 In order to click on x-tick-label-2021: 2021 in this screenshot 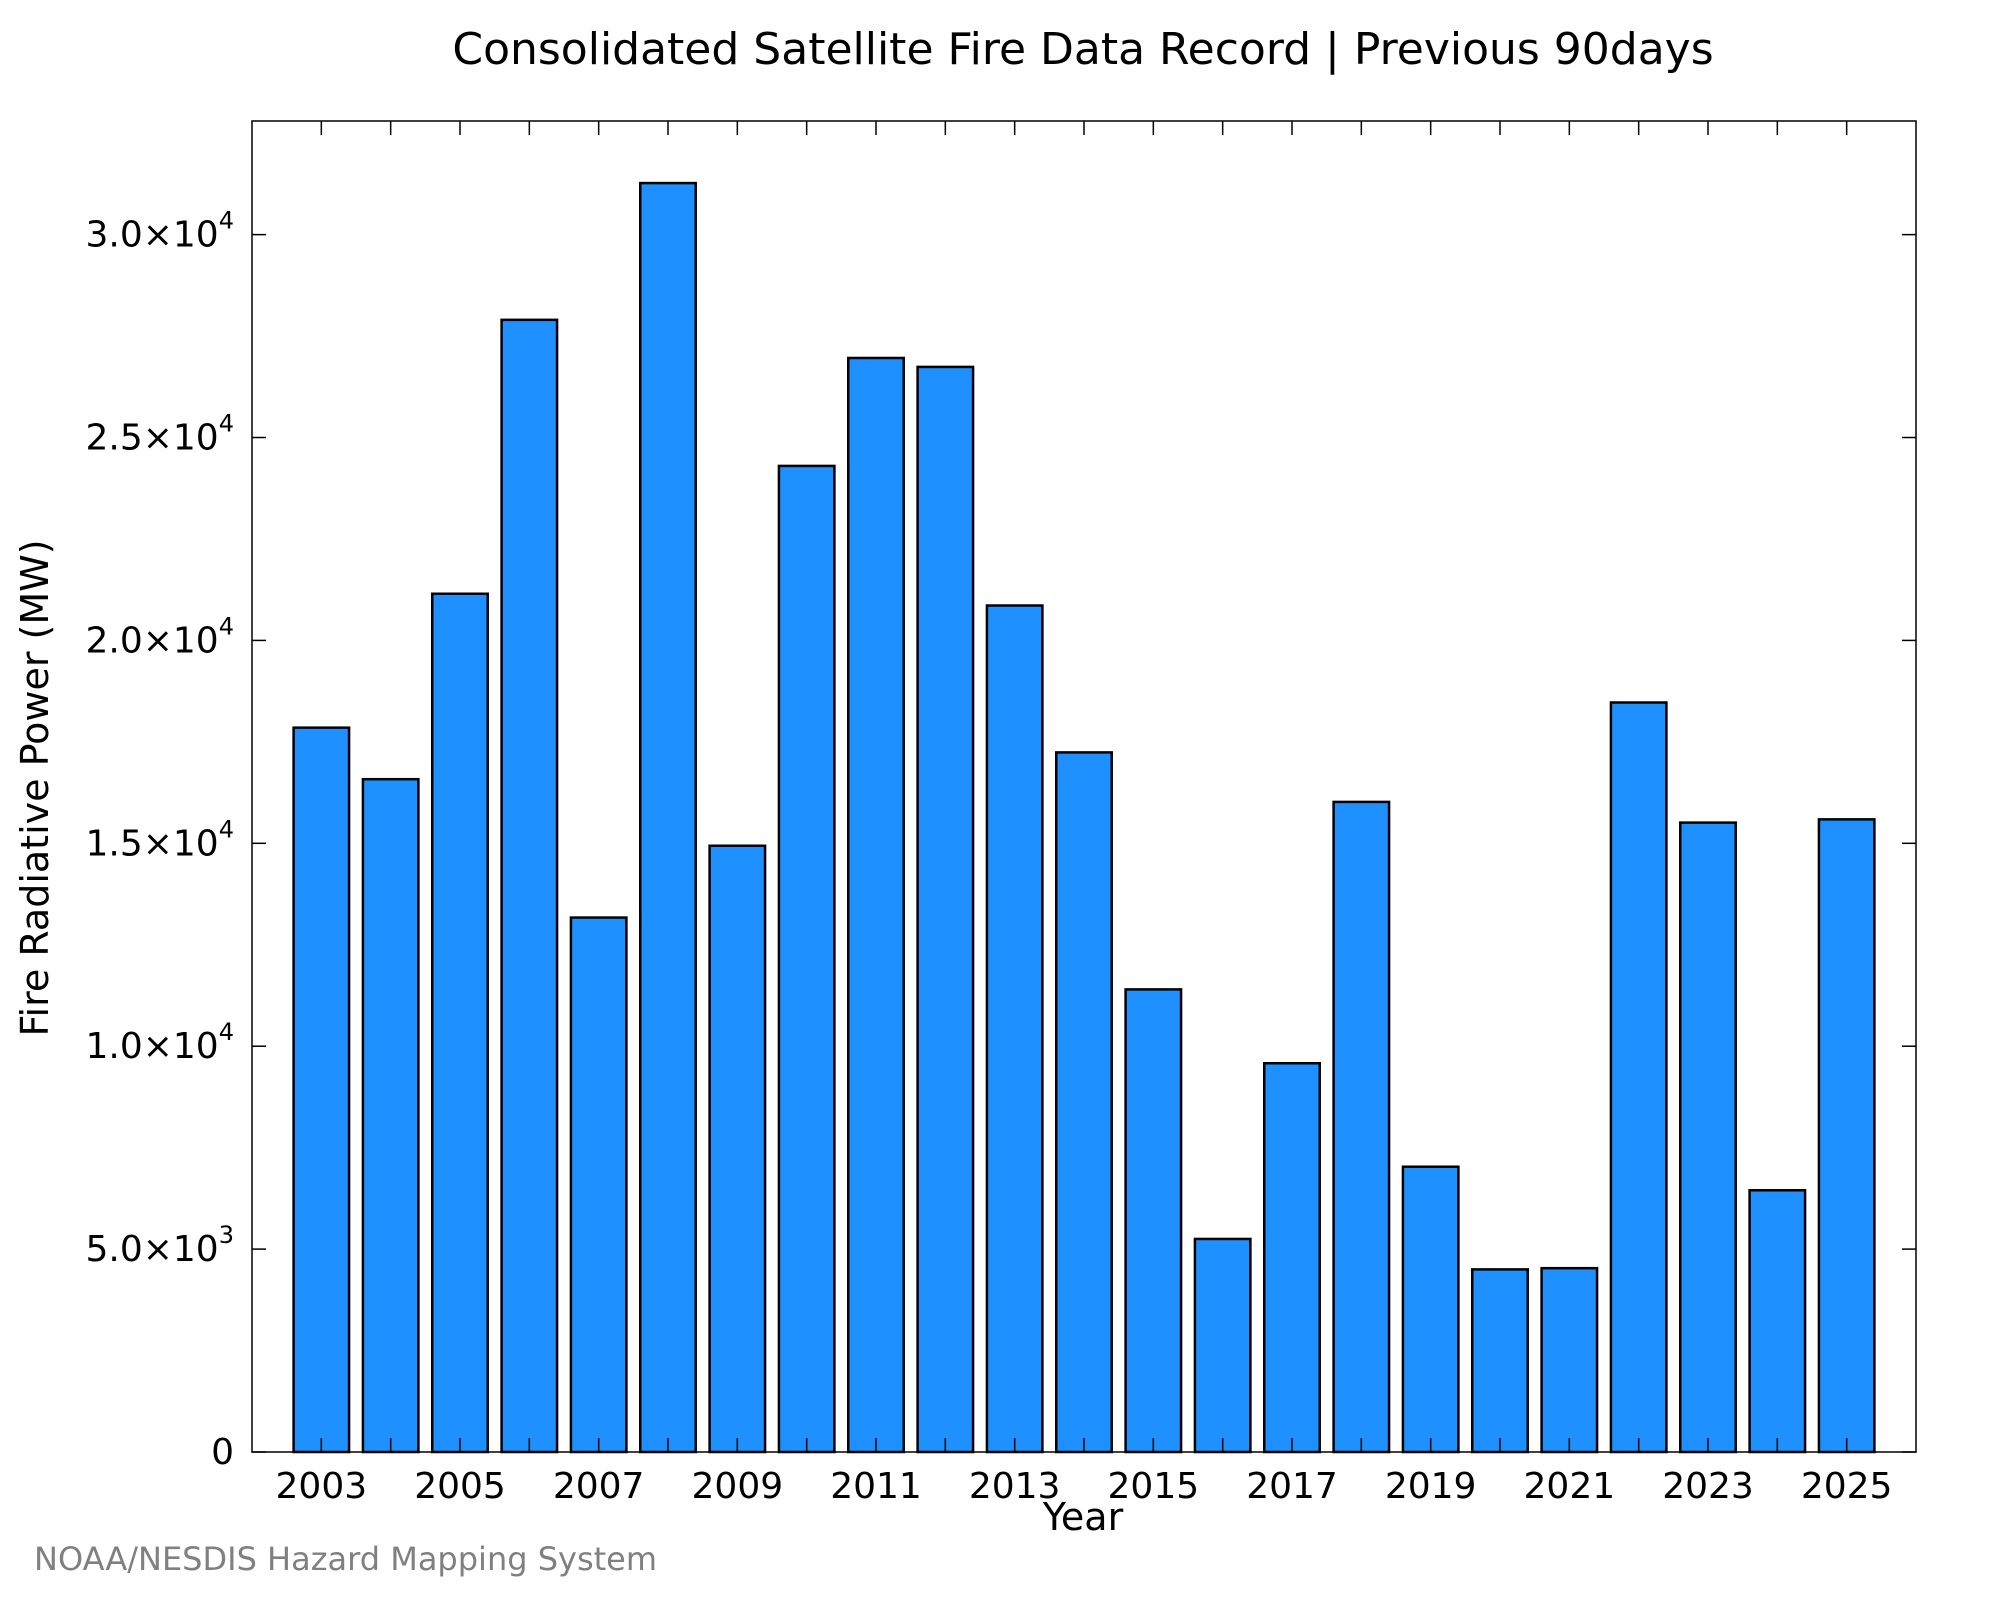, I will do `click(1570, 1486)`.